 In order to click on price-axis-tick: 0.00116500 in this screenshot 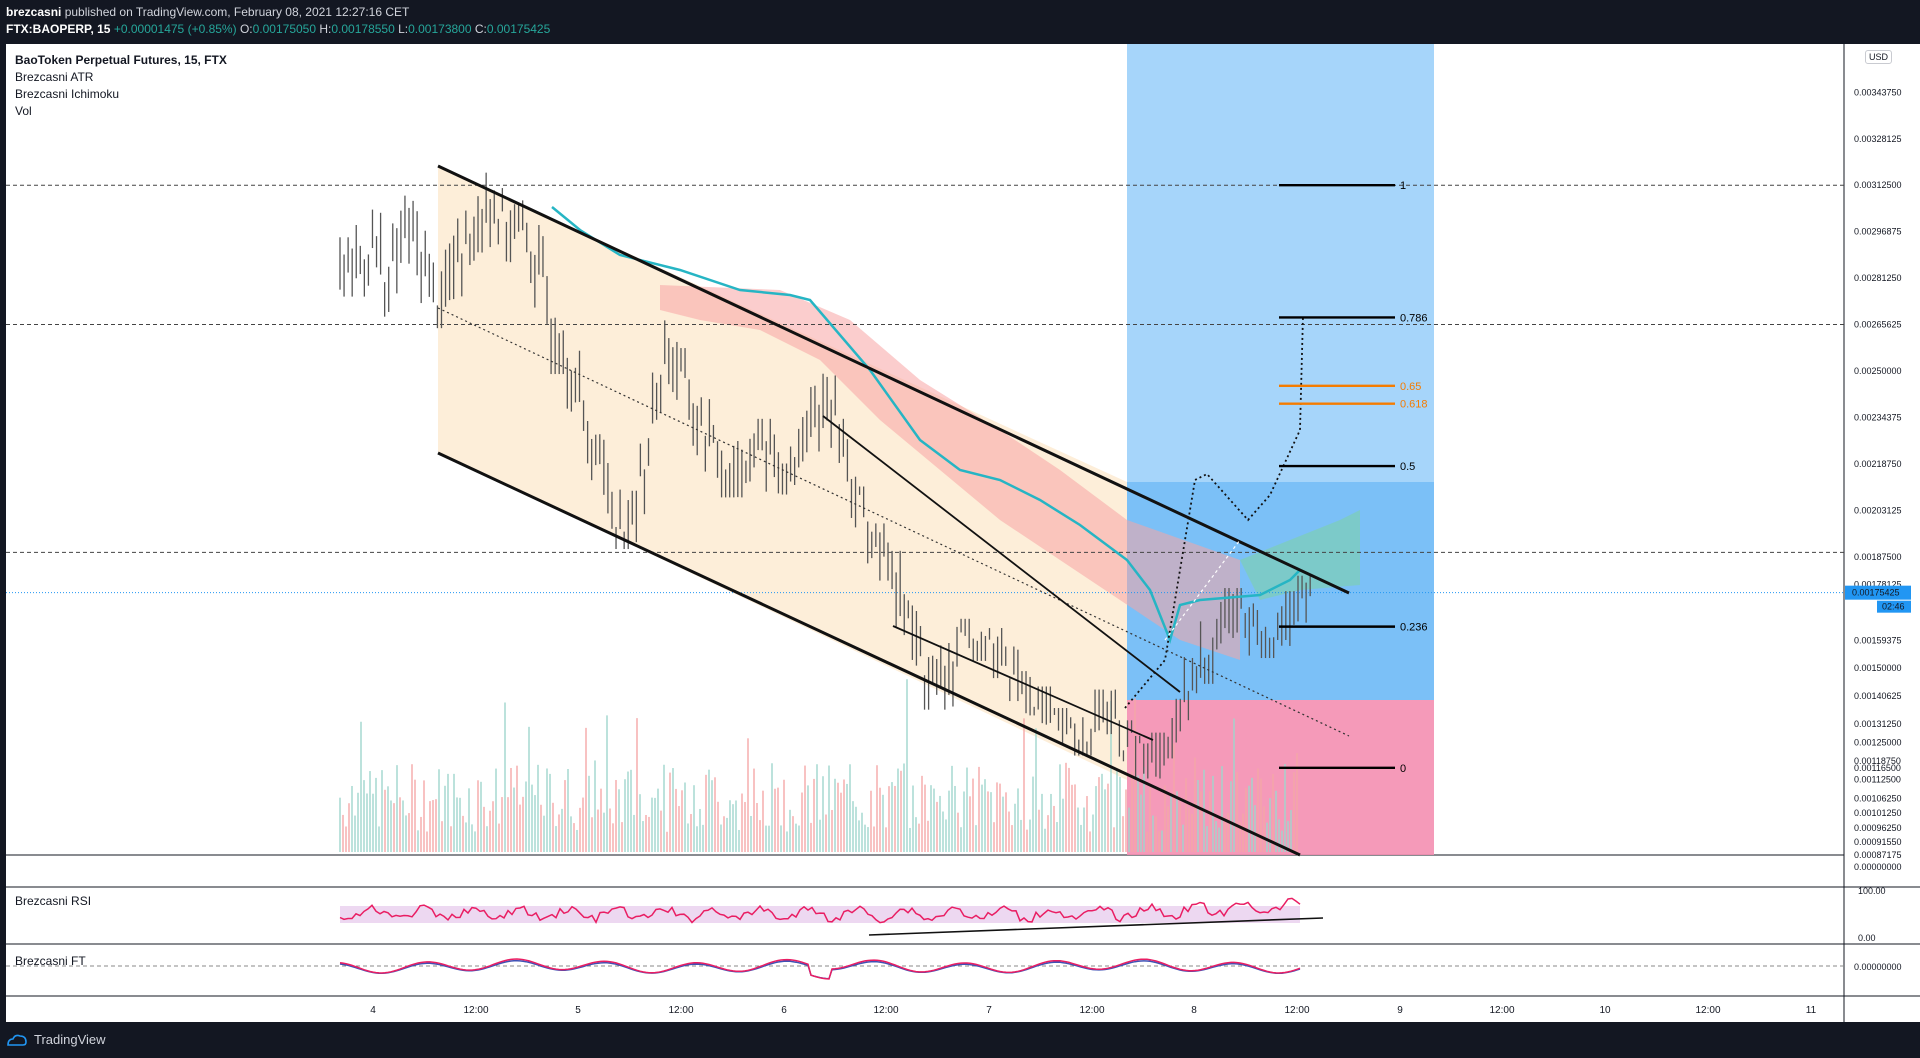, I will do `click(1877, 768)`.